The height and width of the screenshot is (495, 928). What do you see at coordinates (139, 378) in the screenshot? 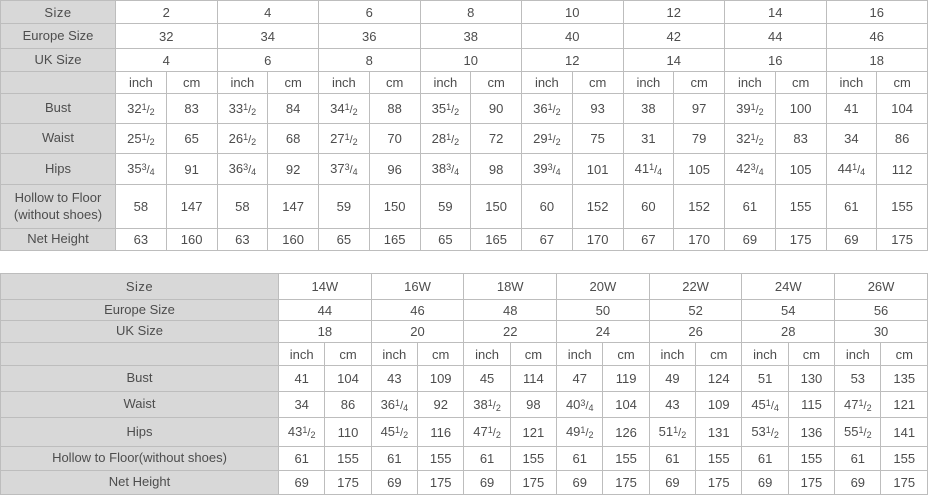
I see `measurement-row-label: Bust` at bounding box center [139, 378].